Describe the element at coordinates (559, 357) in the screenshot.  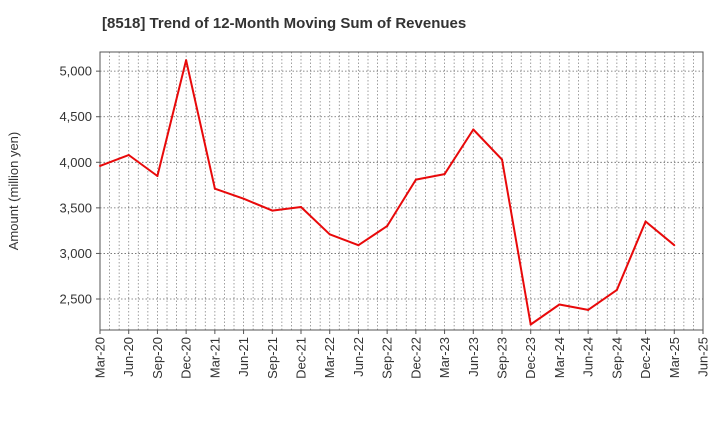
I see `x-tick-label: Mar-24` at that location.